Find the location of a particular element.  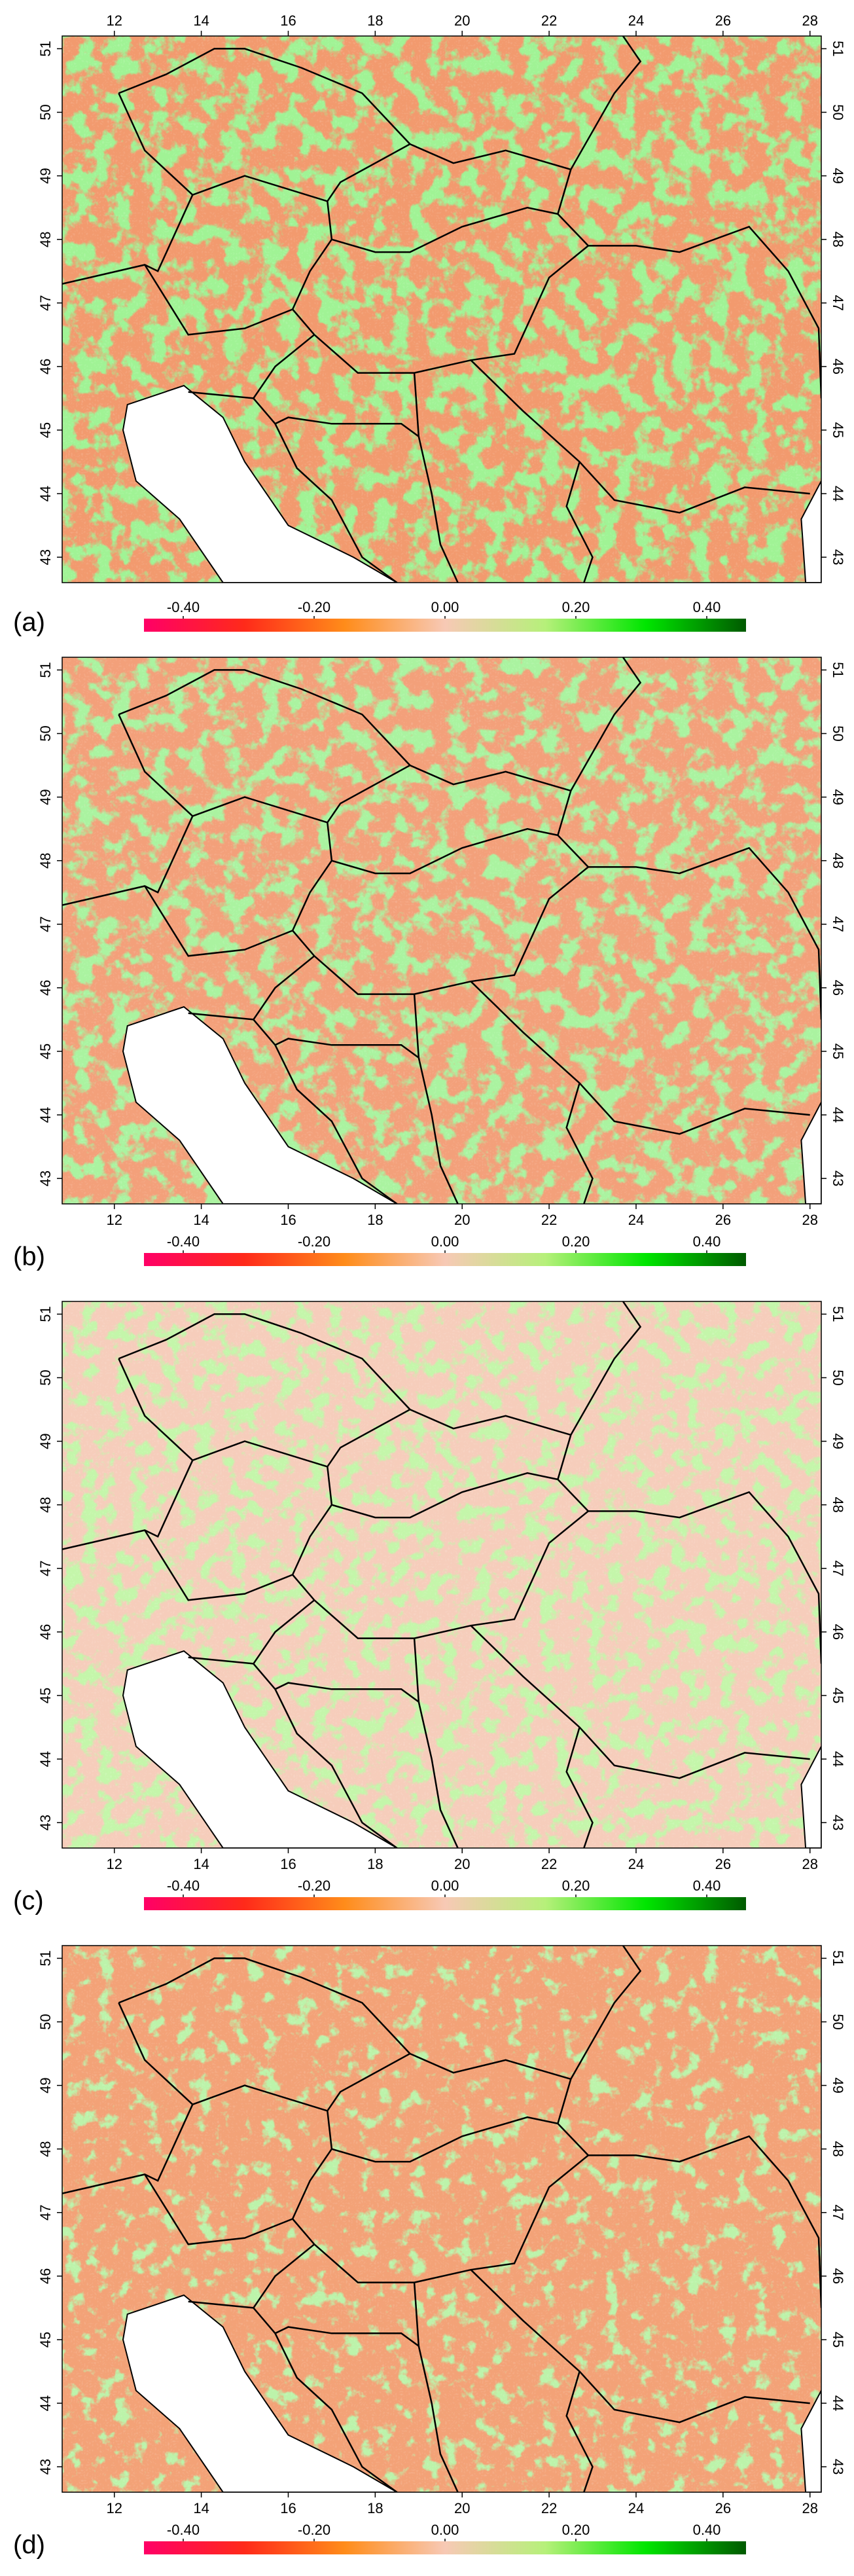

panel-label: (b) is located at coordinates (29, 1257).